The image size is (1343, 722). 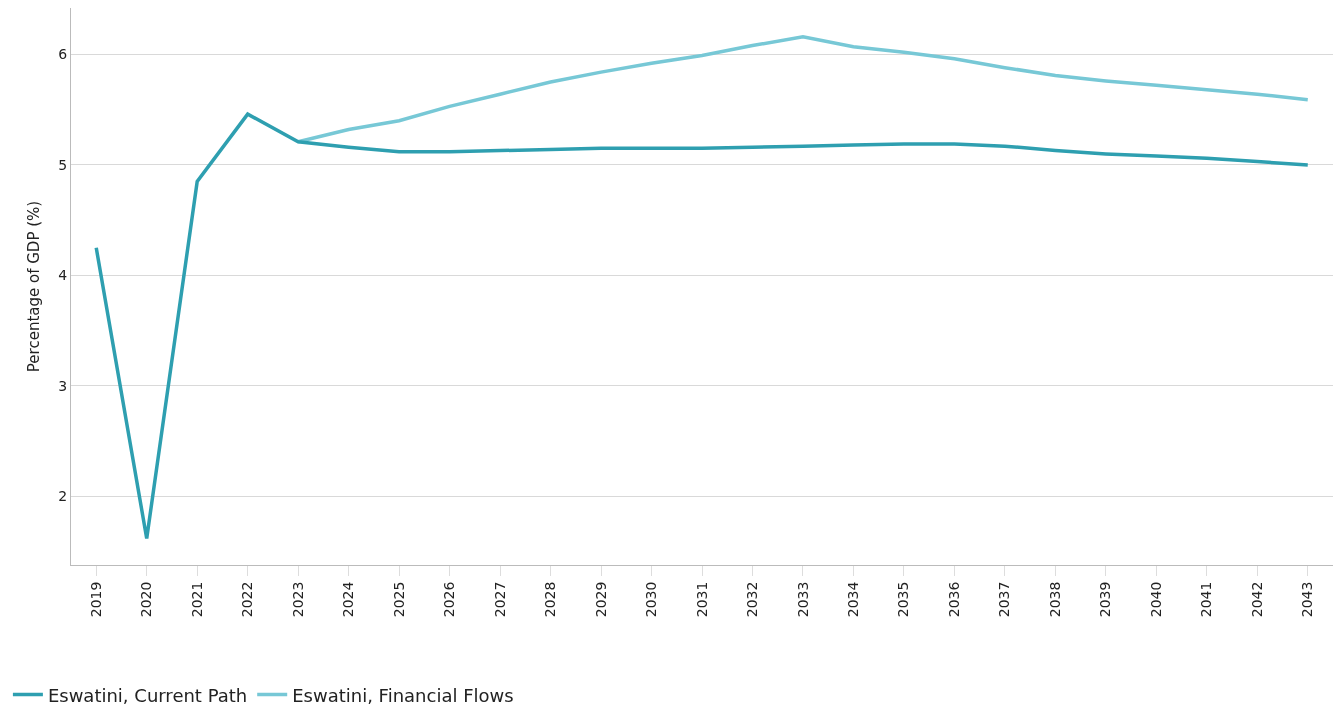 I want to click on x-tick-label: 2025, so click(x=398, y=599).